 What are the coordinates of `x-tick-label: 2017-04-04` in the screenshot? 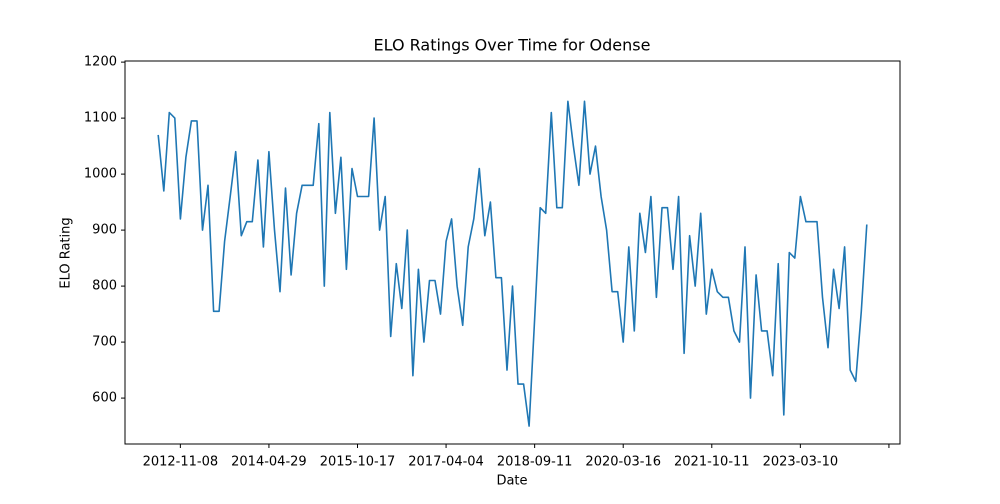 It's located at (446, 462).